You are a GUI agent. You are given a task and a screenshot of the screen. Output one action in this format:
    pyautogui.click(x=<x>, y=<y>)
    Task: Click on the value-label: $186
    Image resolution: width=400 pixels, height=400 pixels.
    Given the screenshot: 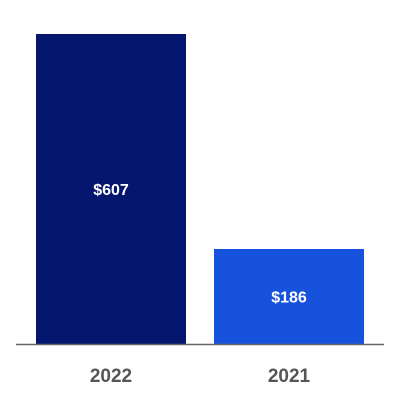 What is the action you would take?
    pyautogui.click(x=289, y=298)
    